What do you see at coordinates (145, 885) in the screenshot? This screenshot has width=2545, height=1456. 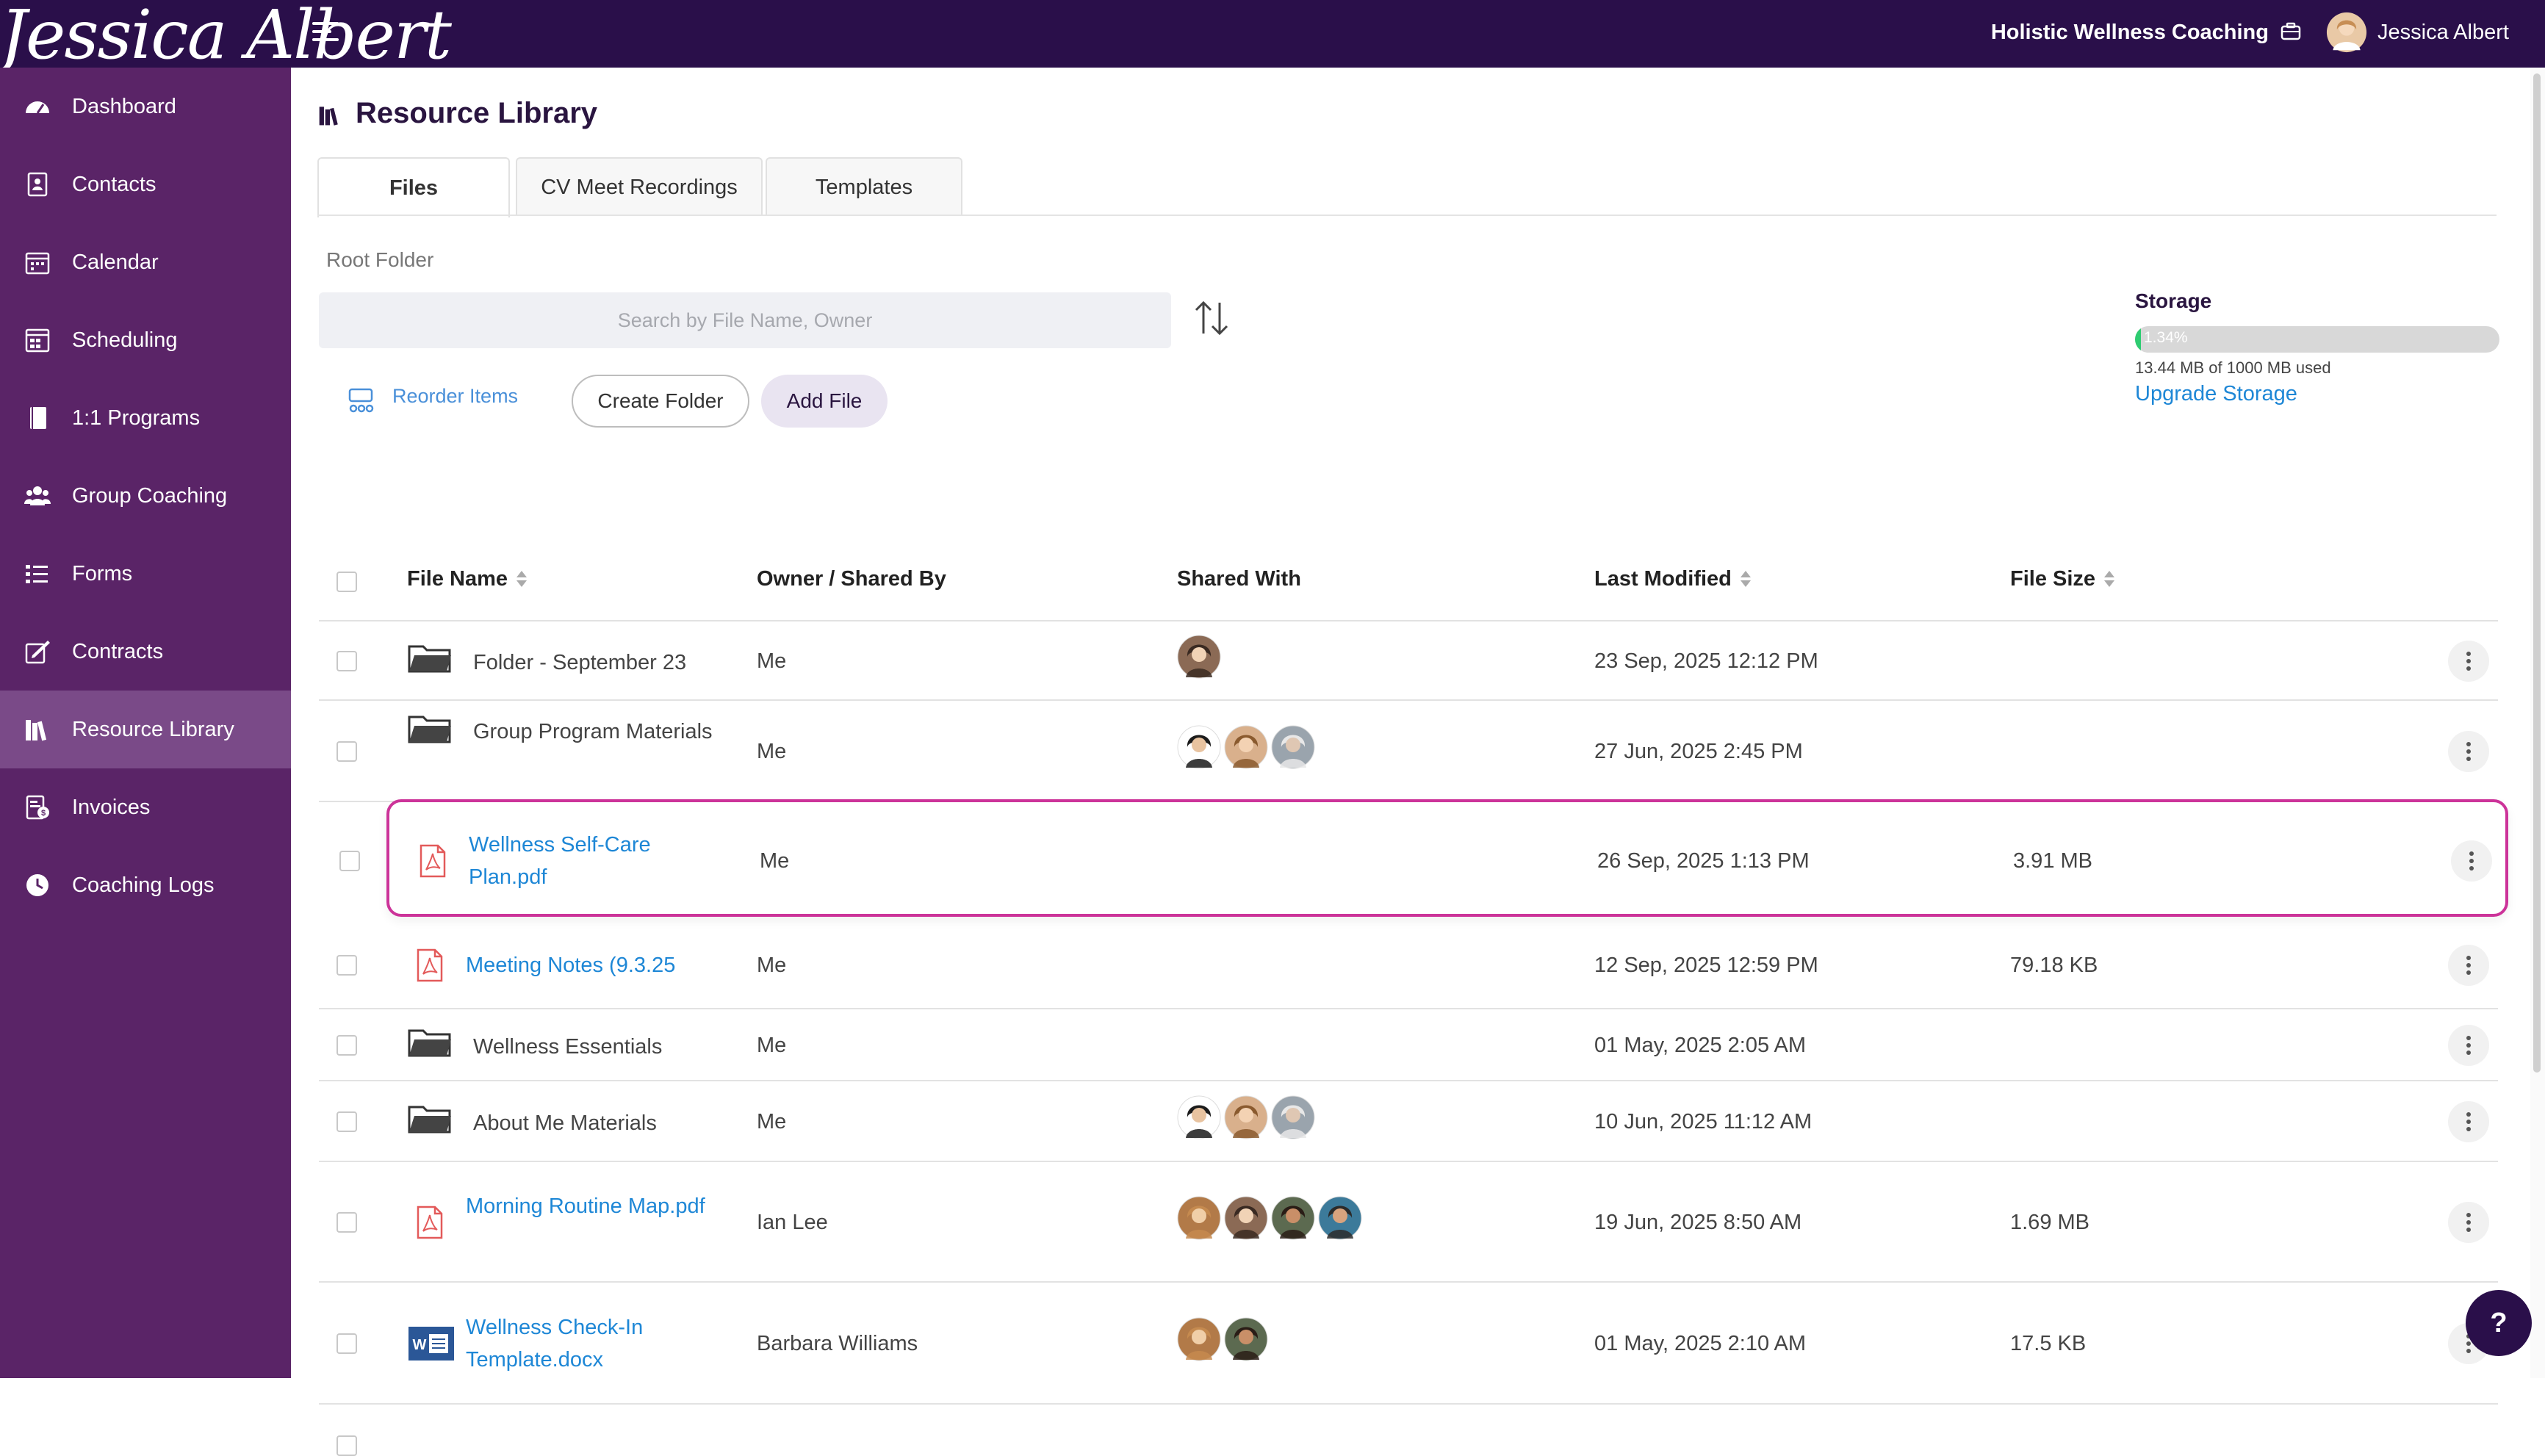 I see `sidebar-item-coaching-logs: Coaching Logs` at bounding box center [145, 885].